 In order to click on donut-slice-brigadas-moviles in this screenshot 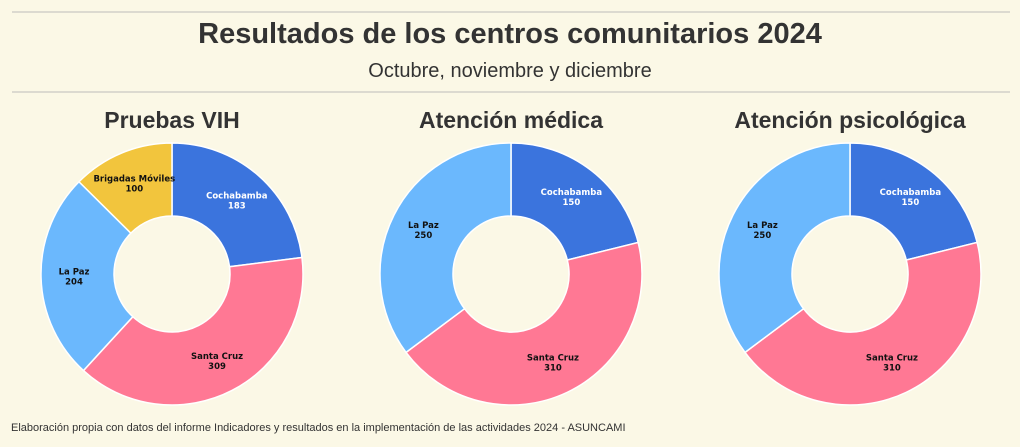, I will do `click(125, 188)`.